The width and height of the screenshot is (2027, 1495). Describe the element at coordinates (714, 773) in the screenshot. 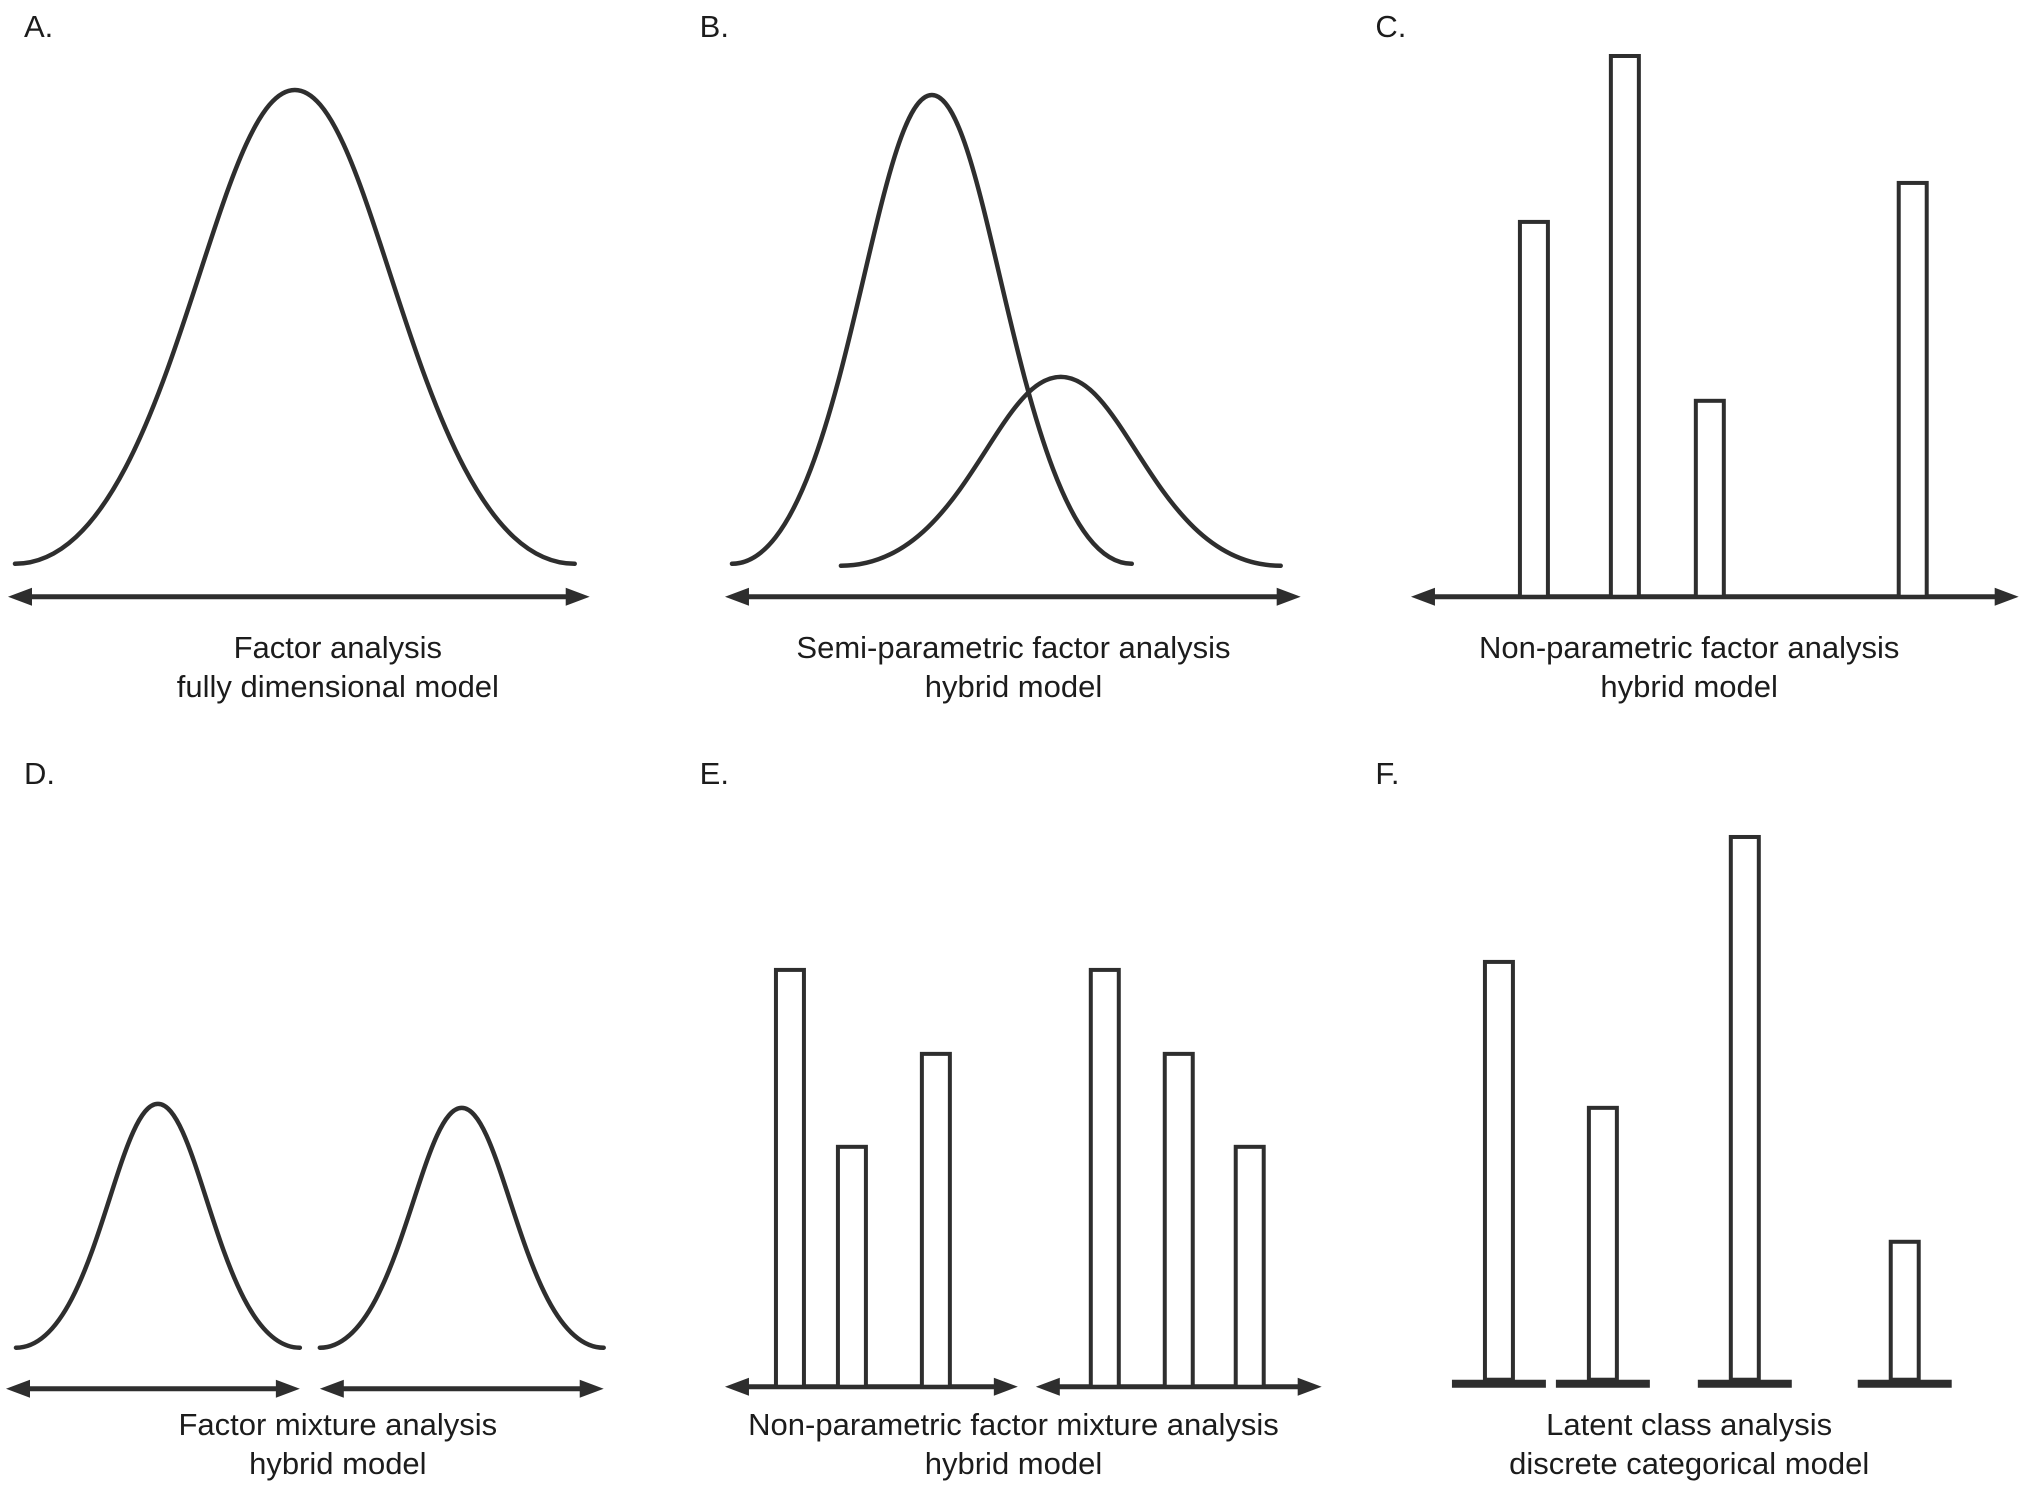

I see `panel-e-label: E.` at that location.